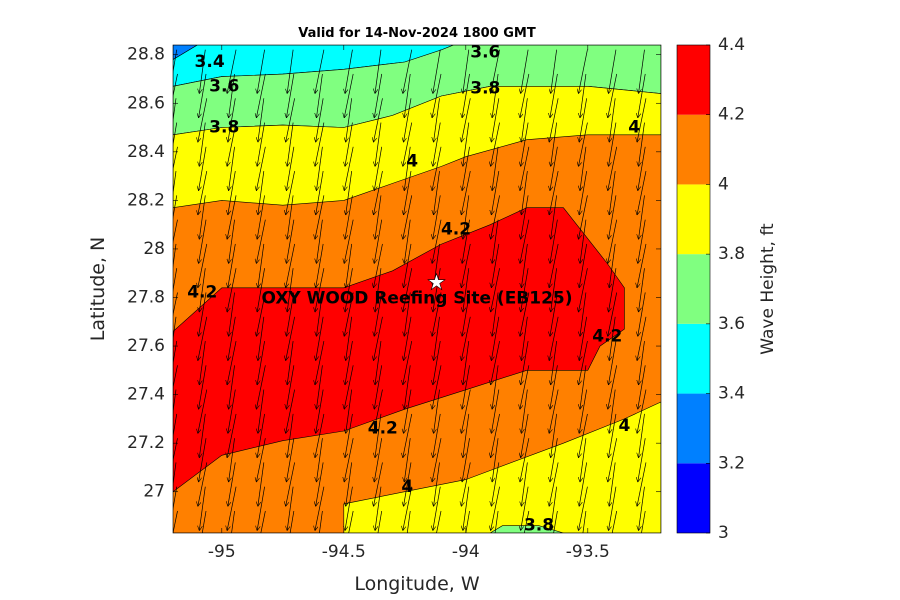 Image resolution: width=900 pixels, height=600 pixels. I want to click on colorbar-ticks: 3 3.2 3.4 3.6 3.8 4 4.2 4.4, so click(725, 289).